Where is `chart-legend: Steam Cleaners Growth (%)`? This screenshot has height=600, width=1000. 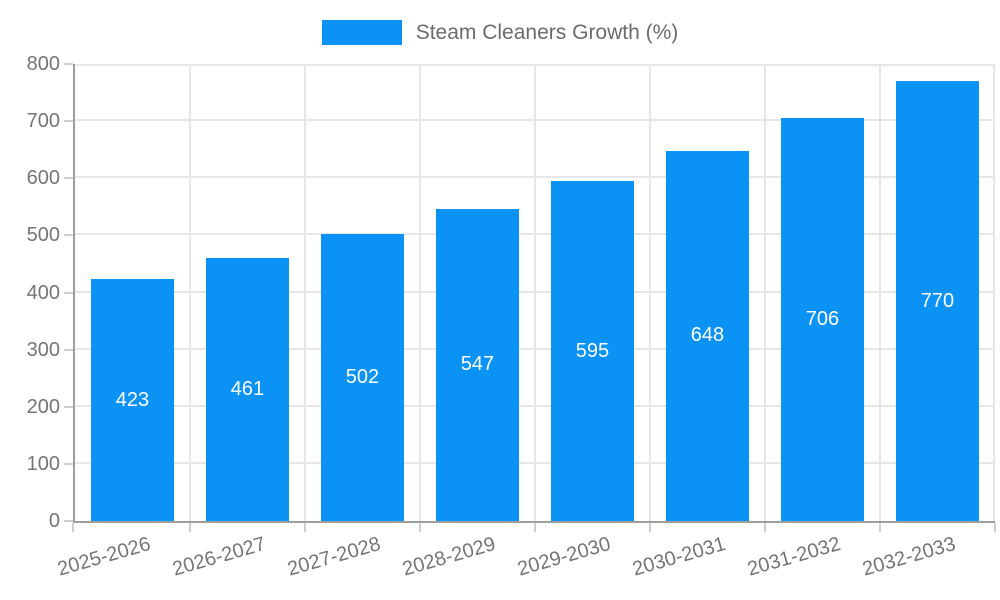
chart-legend: Steam Cleaners Growth (%) is located at coordinates (500, 32).